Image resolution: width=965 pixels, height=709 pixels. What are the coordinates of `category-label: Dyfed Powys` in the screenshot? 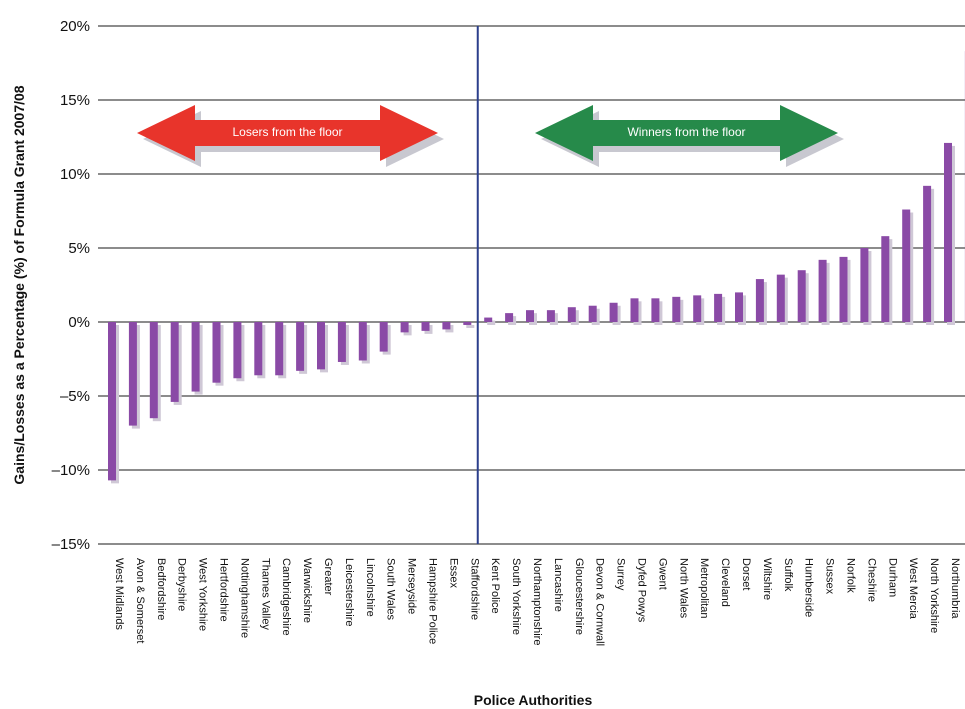 It's located at (642, 590).